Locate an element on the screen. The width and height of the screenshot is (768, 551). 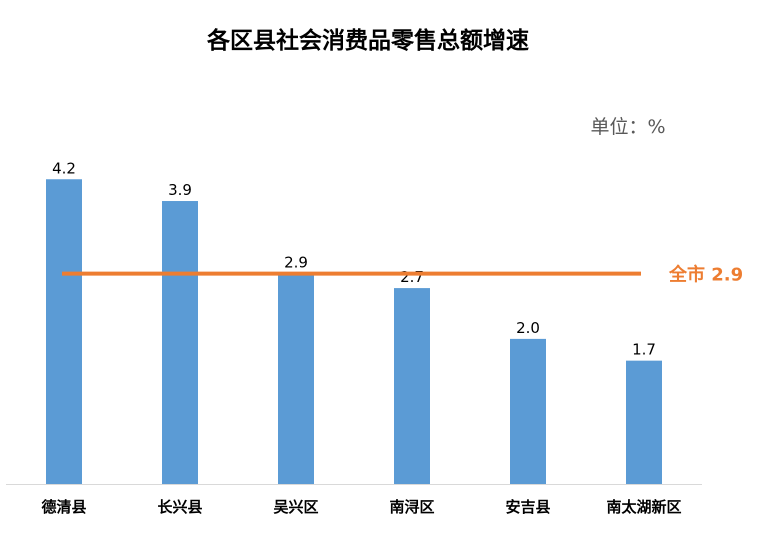
bar-value-label-4: 2.7 is located at coordinates (412, 277).